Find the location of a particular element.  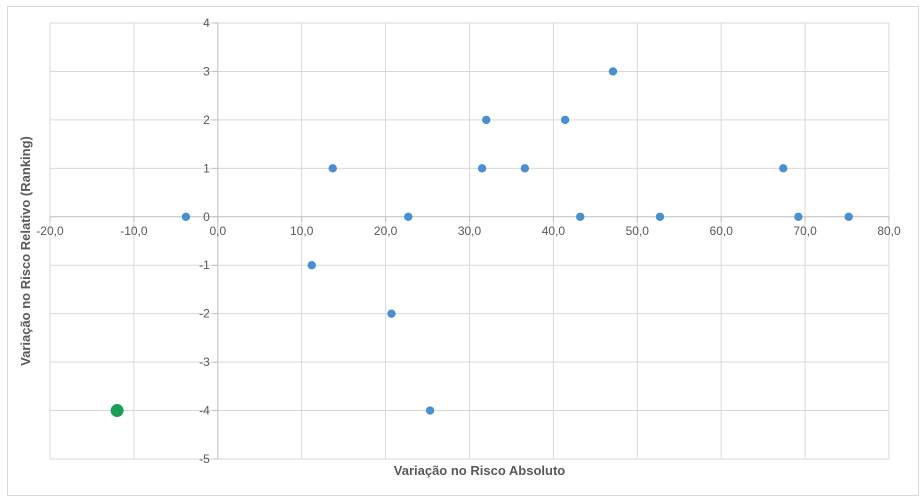

x-tick-label: 80,0 is located at coordinates (889, 231).